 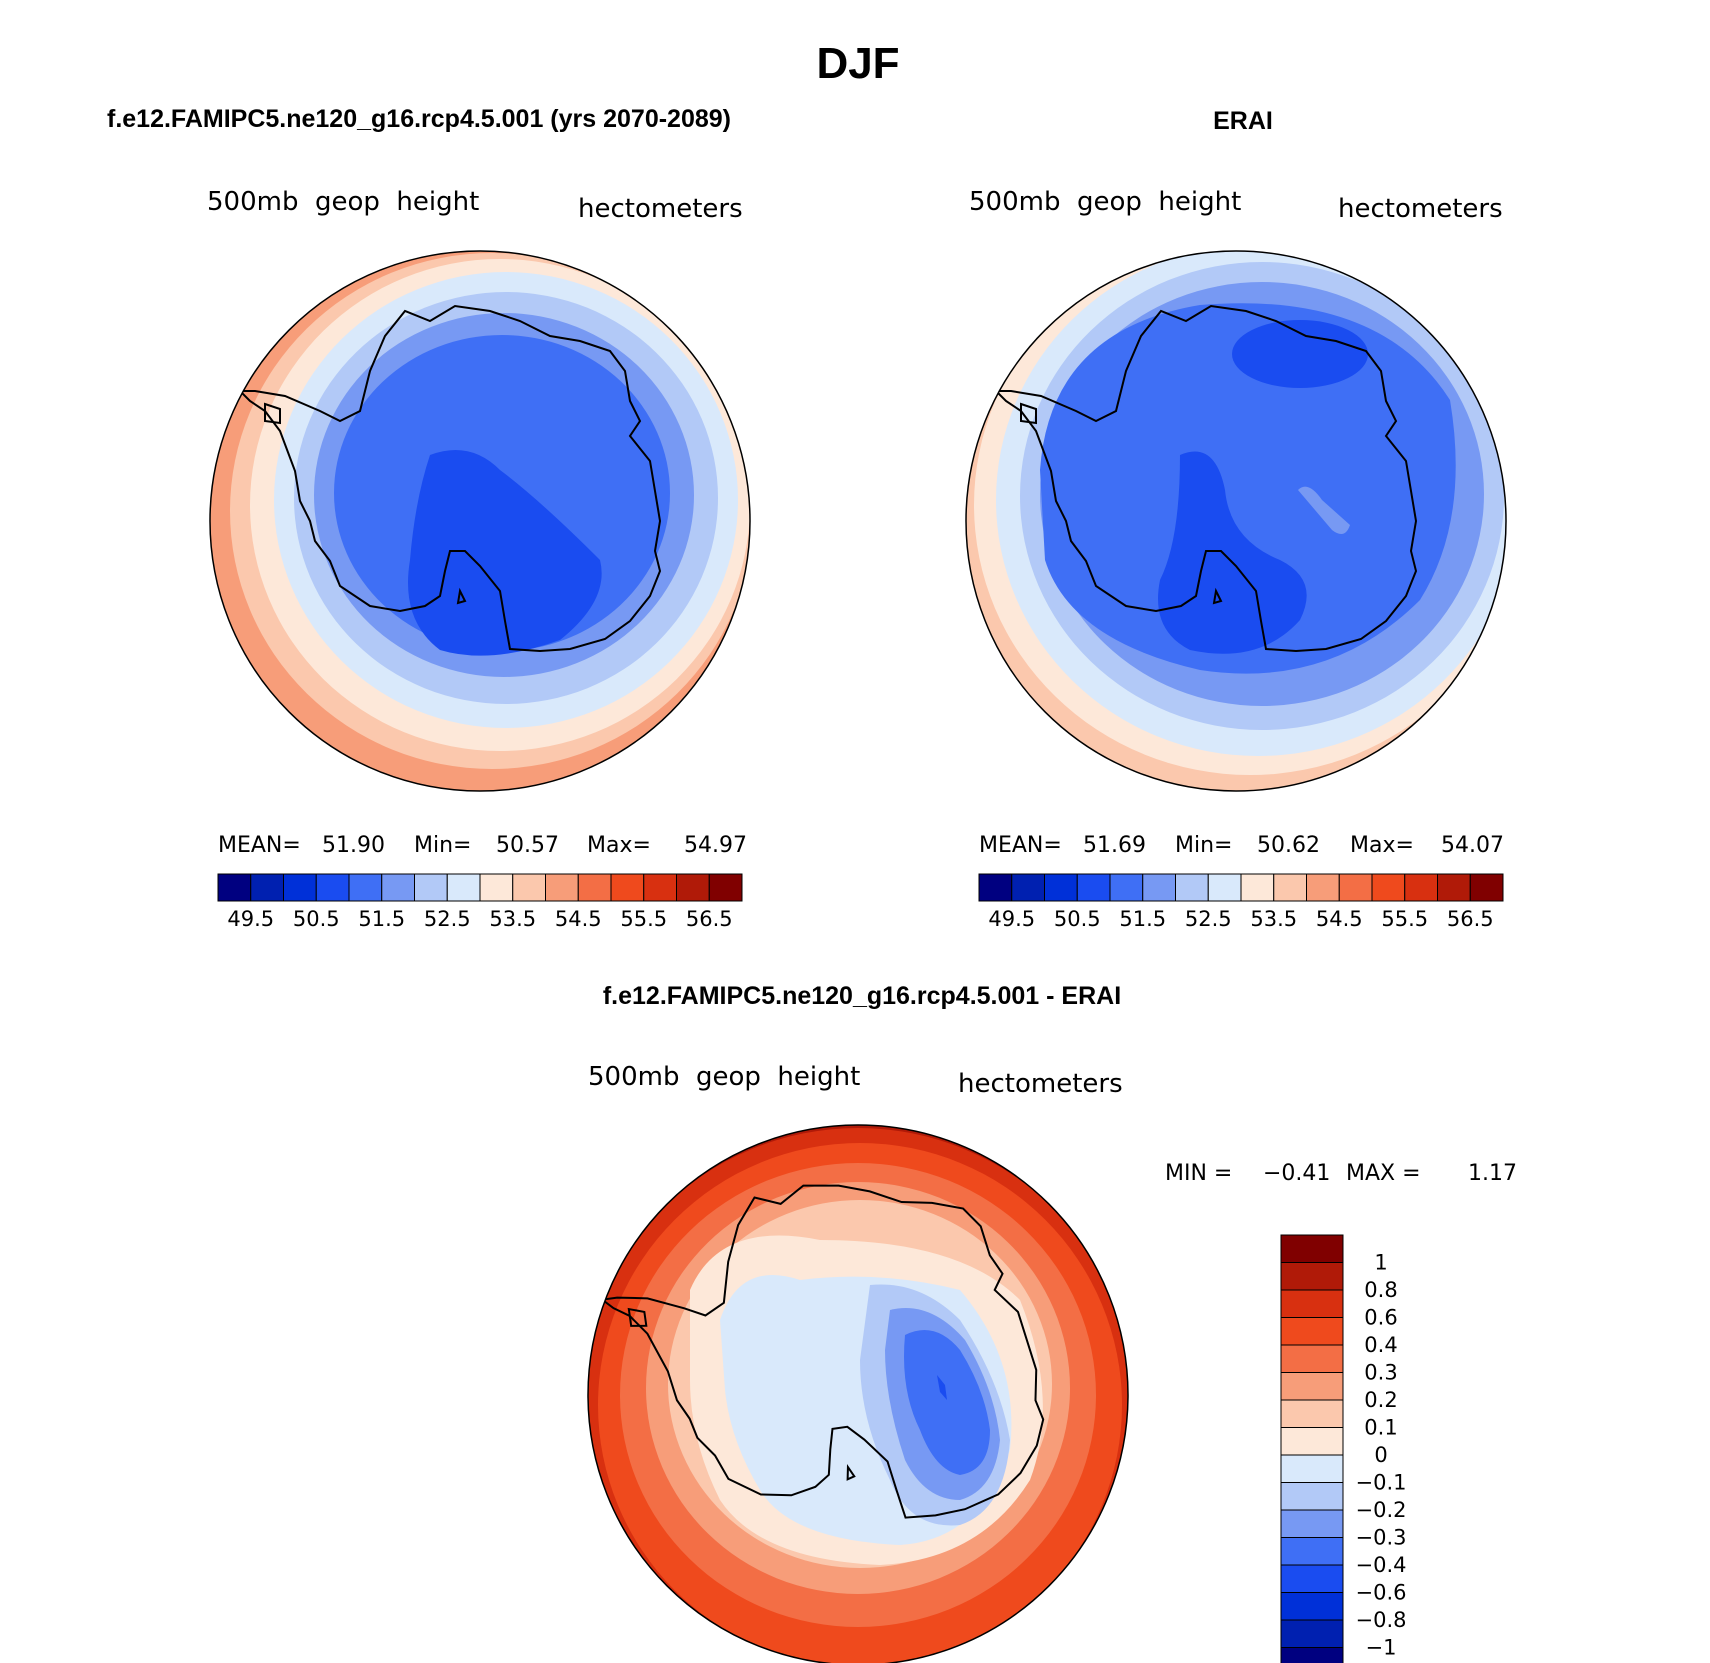 What do you see at coordinates (709, 919) in the screenshot?
I see `colorbar-tick-label: 56.5` at bounding box center [709, 919].